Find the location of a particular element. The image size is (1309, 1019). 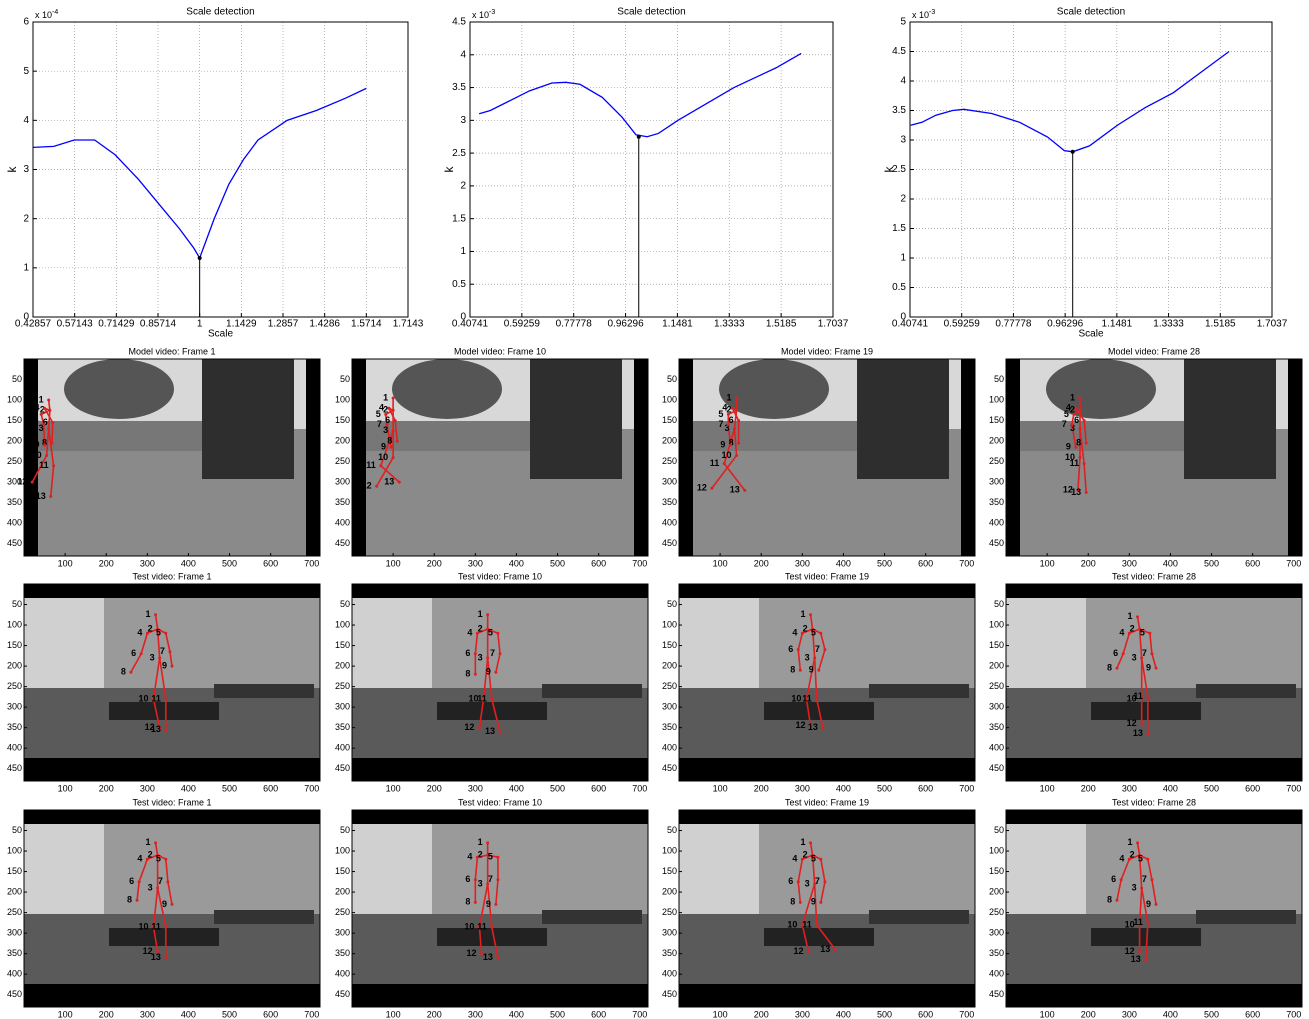

panel-frame is located at coordinates (172, 908).